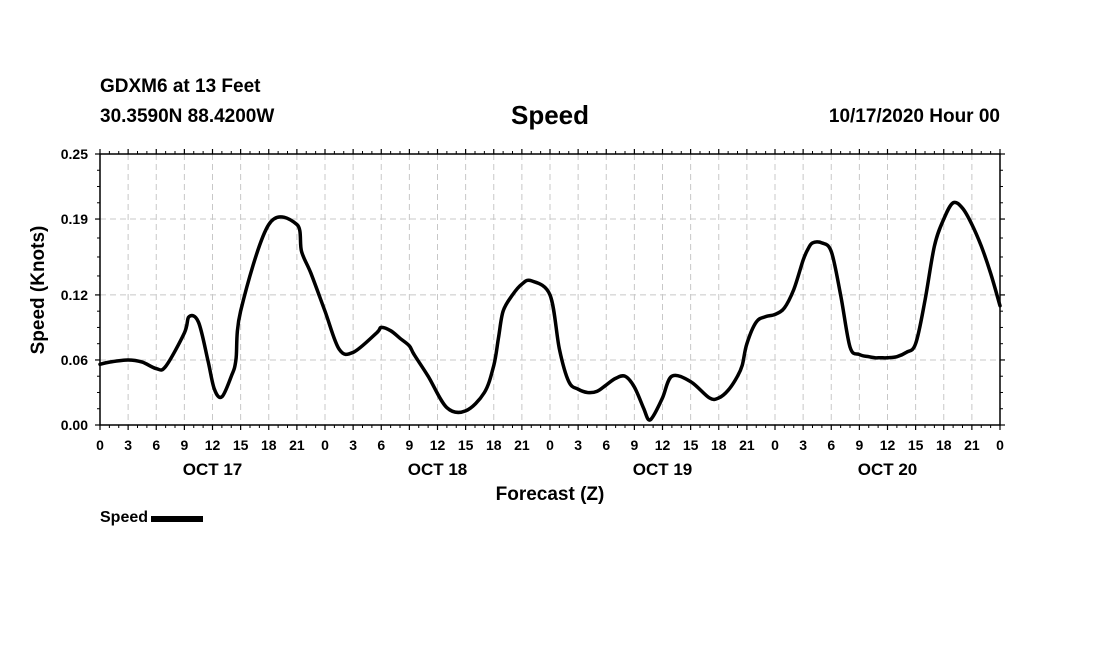 The image size is (1100, 650). Describe the element at coordinates (914, 116) in the screenshot. I see `run-time-label: 10/17/2020 Hour 00` at that location.